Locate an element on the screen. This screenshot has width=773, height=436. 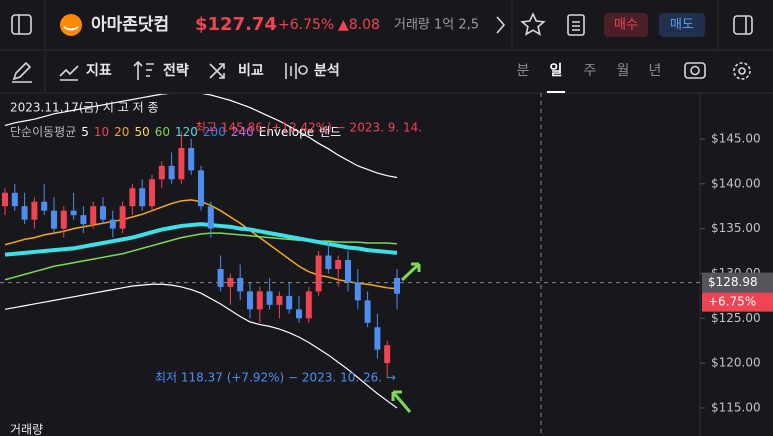
envelope-lower is located at coordinates (201, 346).